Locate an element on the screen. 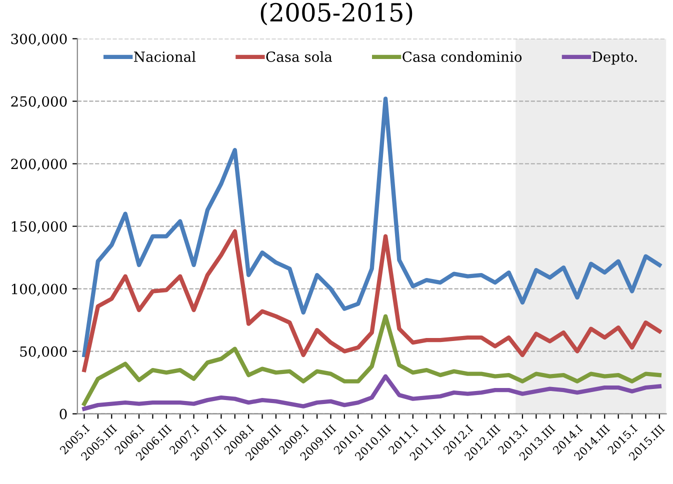 This screenshot has height=484, width=673. legend-label: Casa condominio is located at coordinates (462, 56).